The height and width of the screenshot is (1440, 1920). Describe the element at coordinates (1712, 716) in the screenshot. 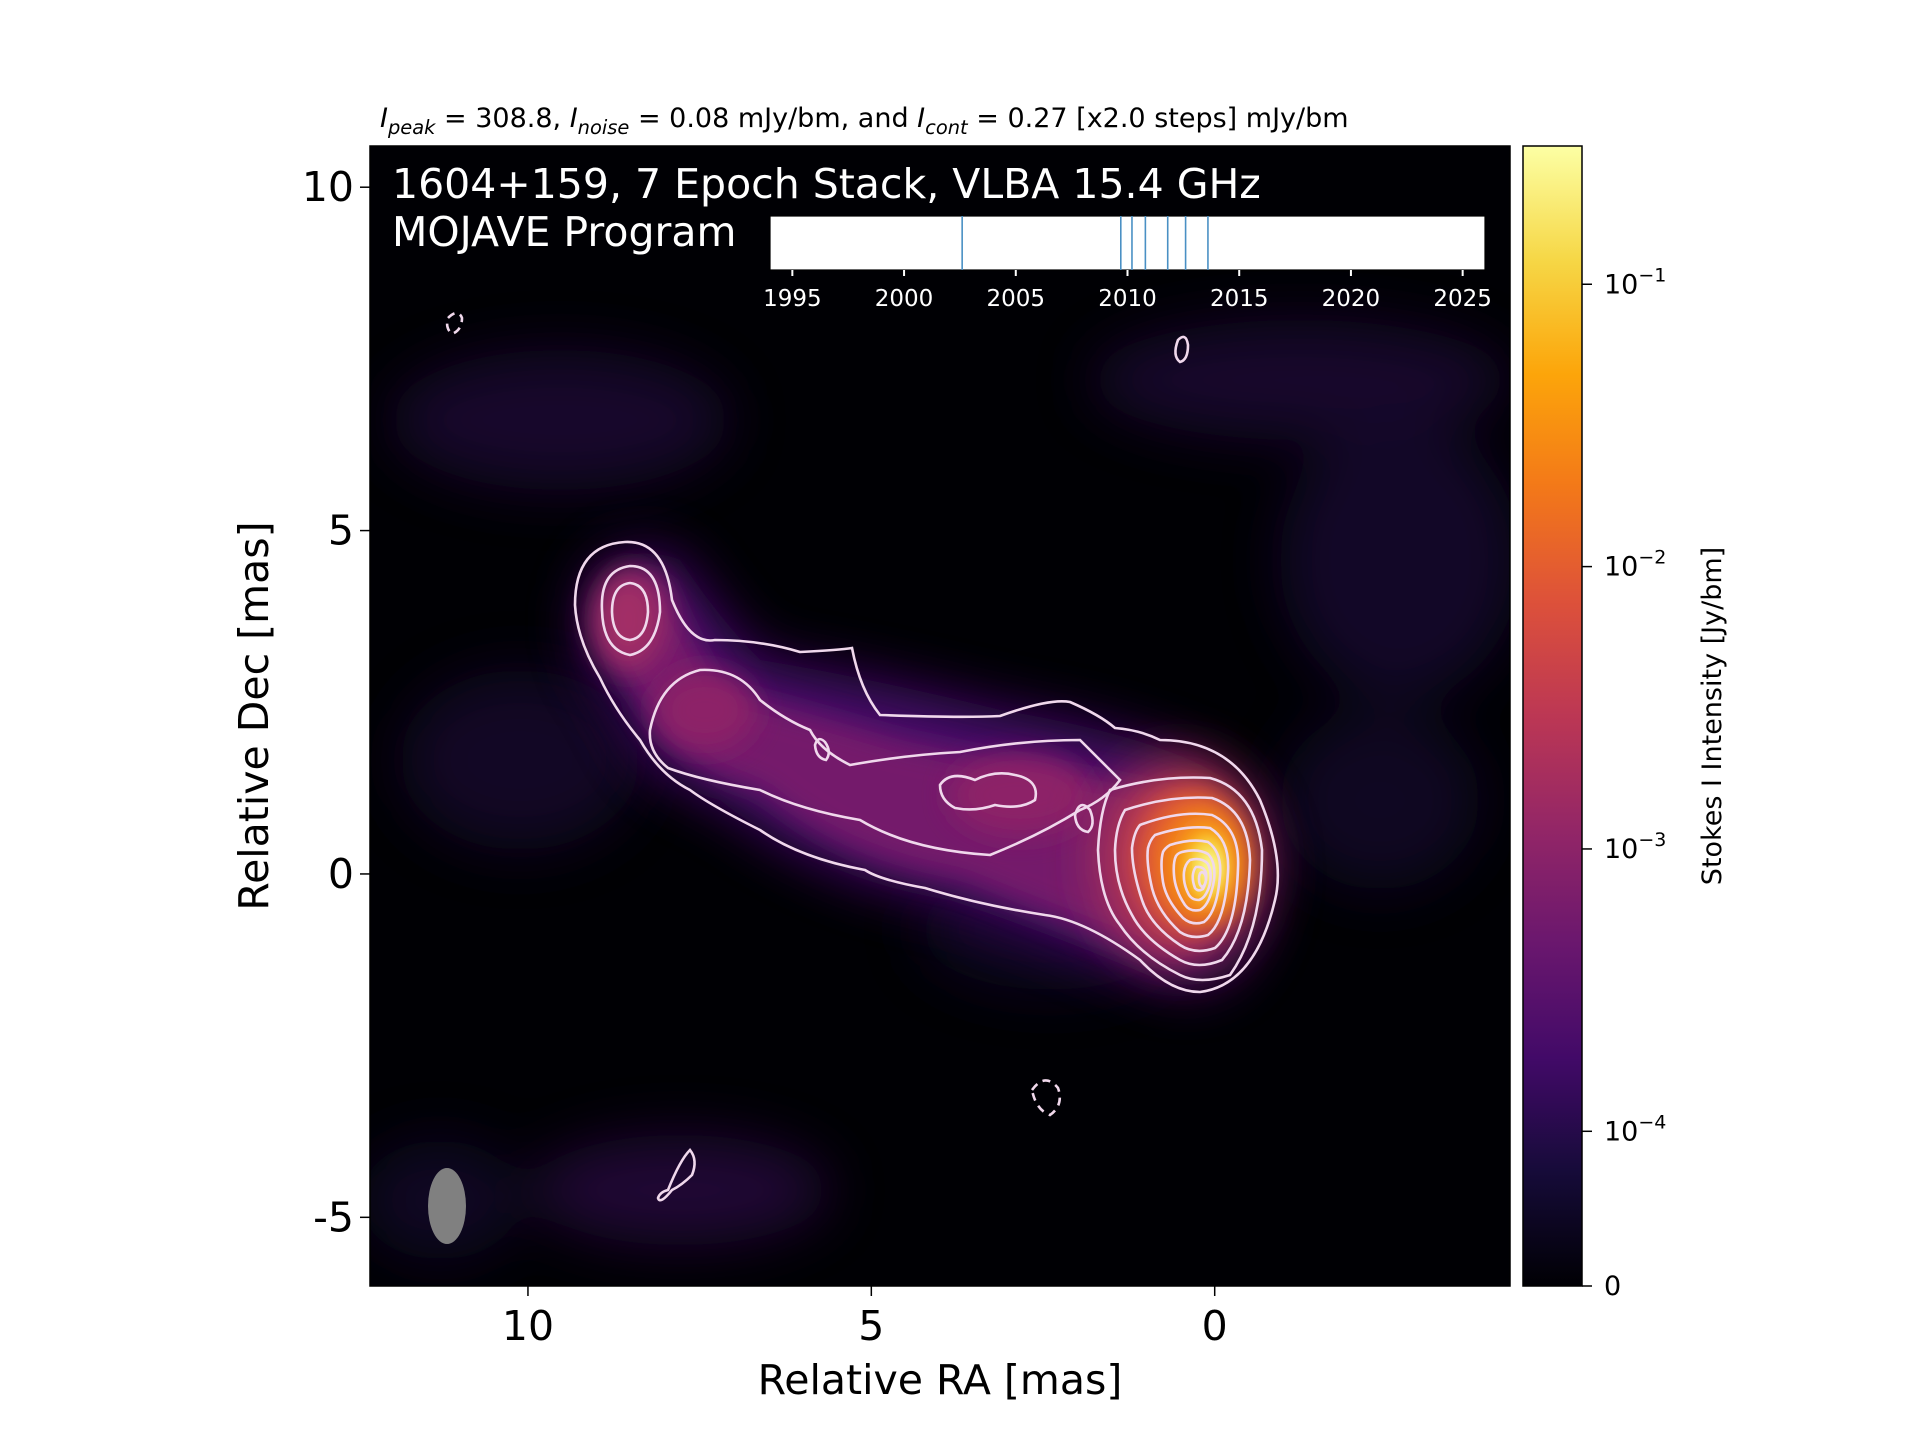

I see `colorbar-label: Stokes I Intensity [Jy/bm]` at that location.